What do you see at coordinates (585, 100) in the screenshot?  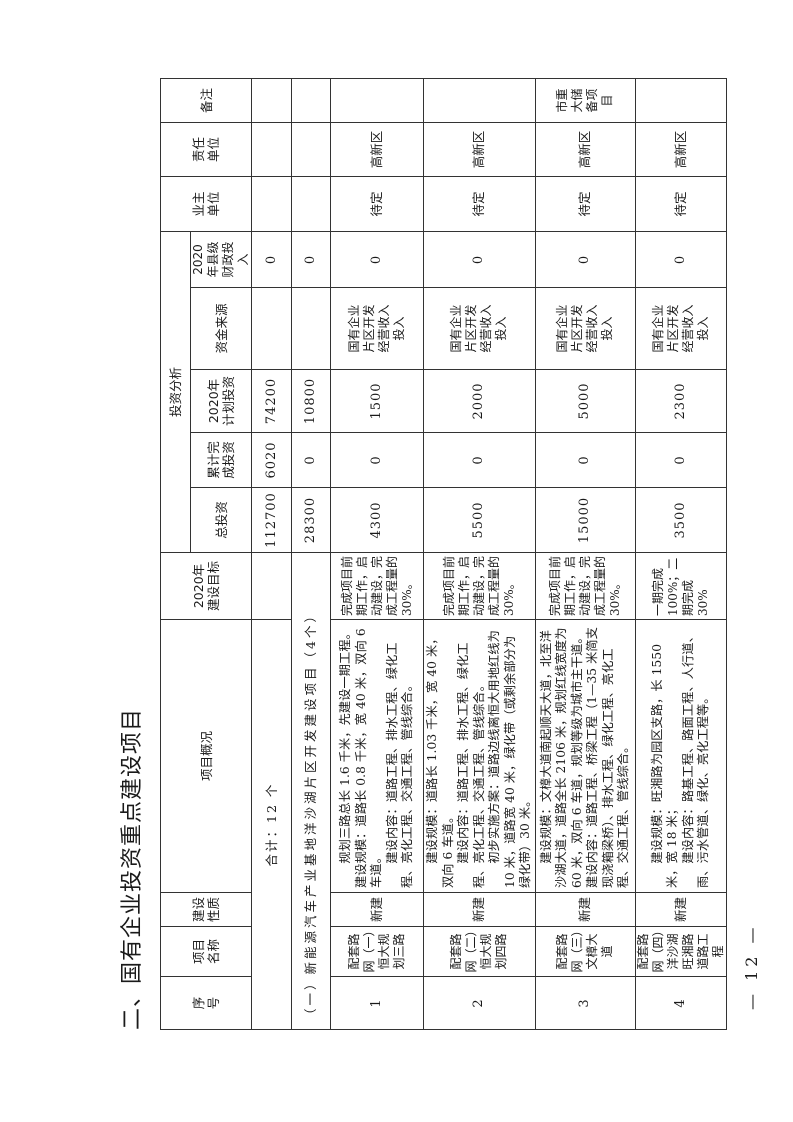 I see `row-remark: 市重大储备项目` at bounding box center [585, 100].